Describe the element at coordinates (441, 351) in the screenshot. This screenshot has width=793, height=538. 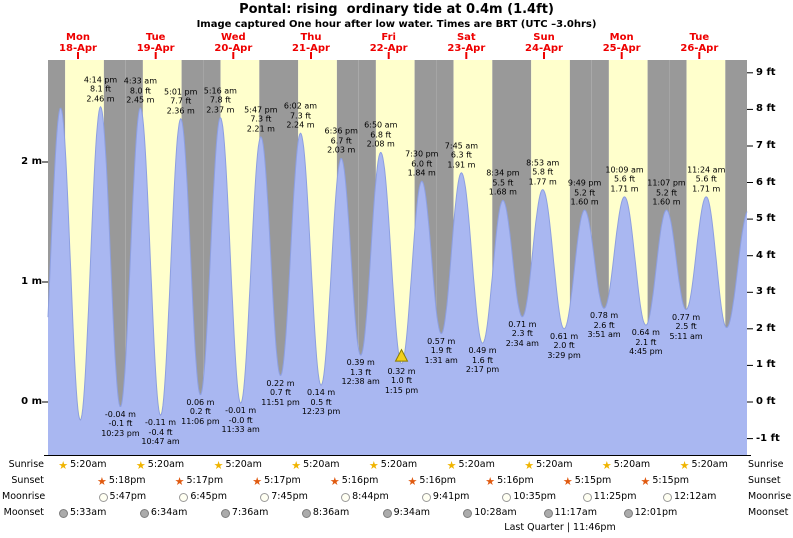
I see `tide-label-line: 1.9 ft` at that location.